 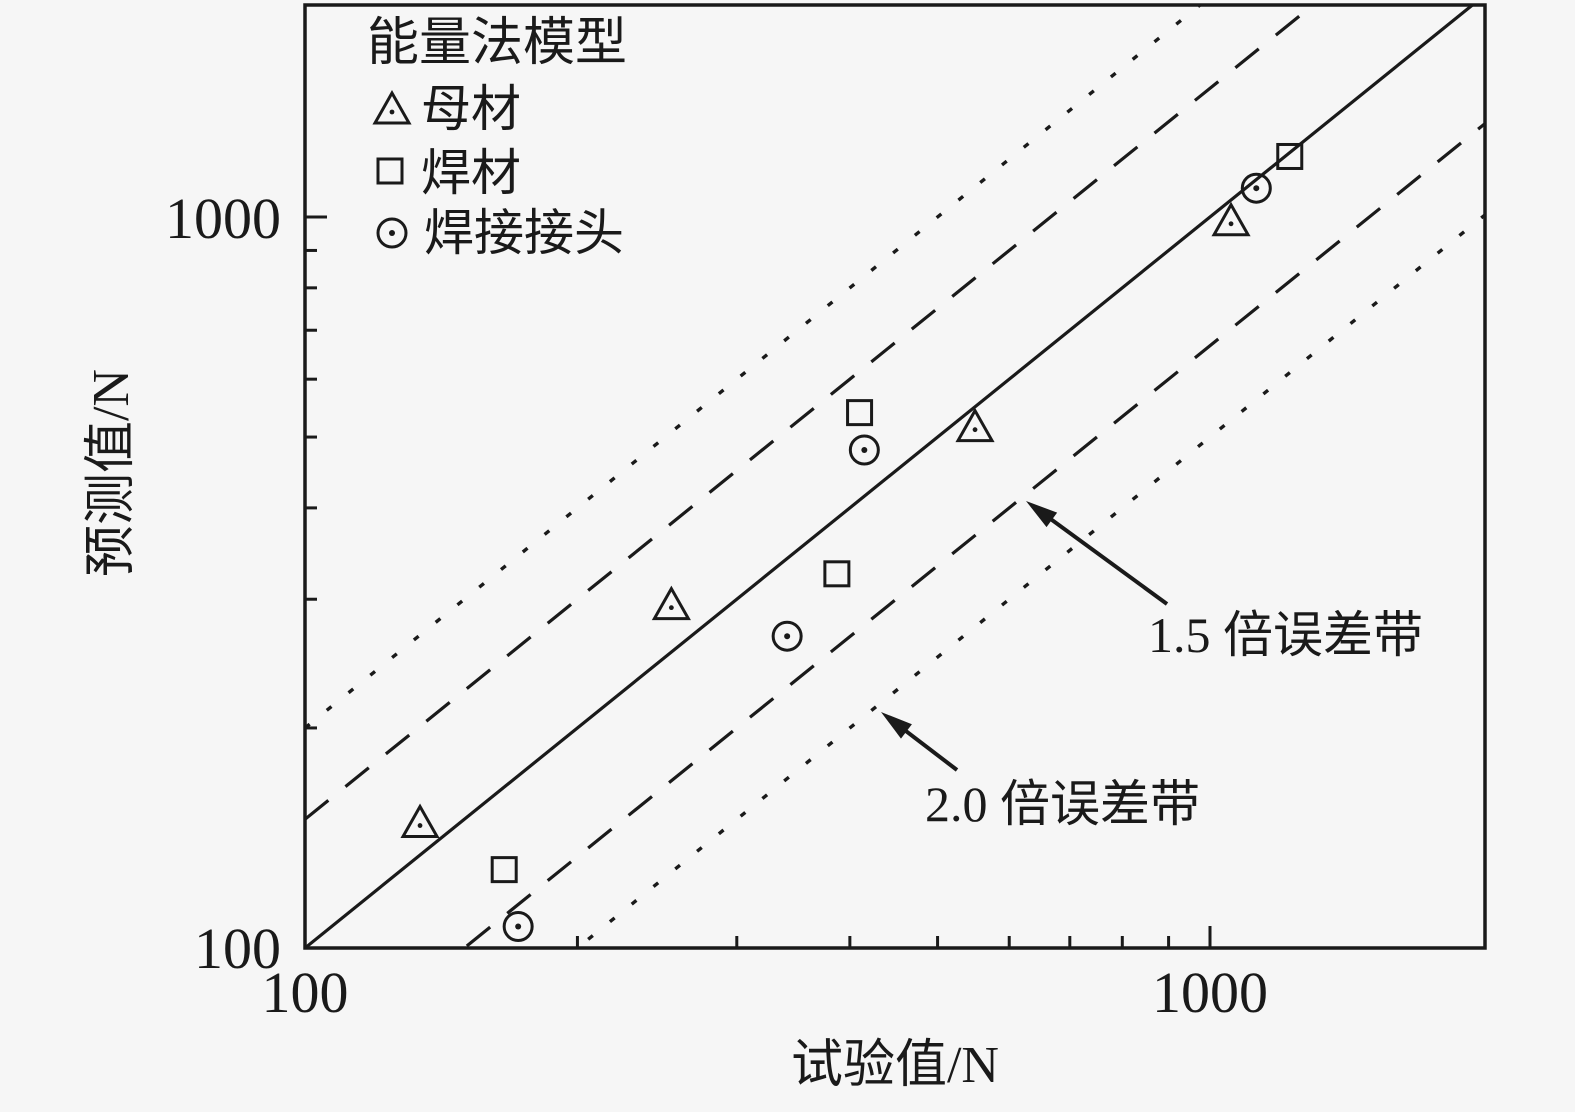 I want to click on legend-label-welded-joint: 焊接接头, so click(x=524, y=233).